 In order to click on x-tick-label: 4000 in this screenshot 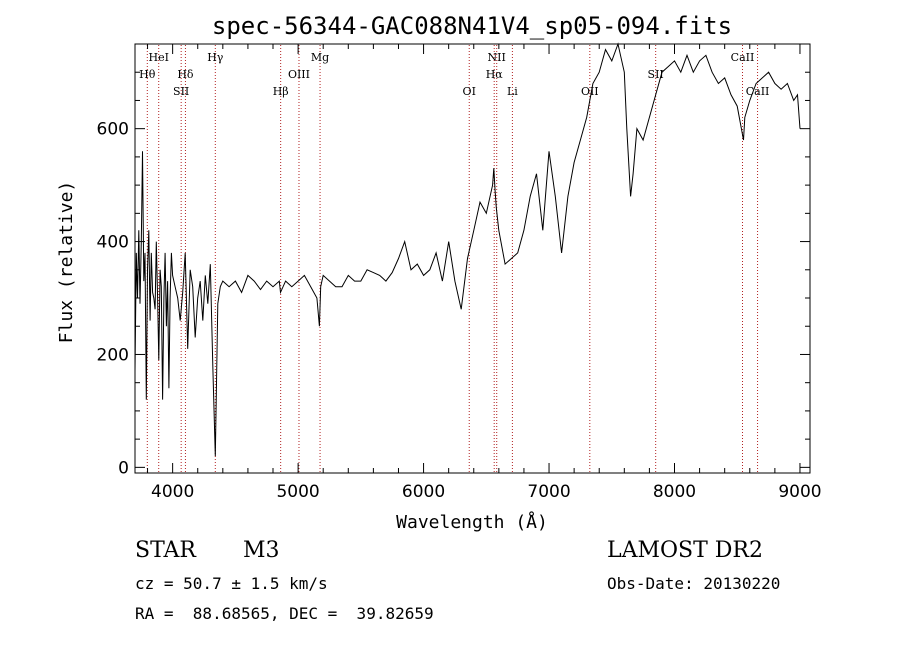, I will do `click(172, 492)`.